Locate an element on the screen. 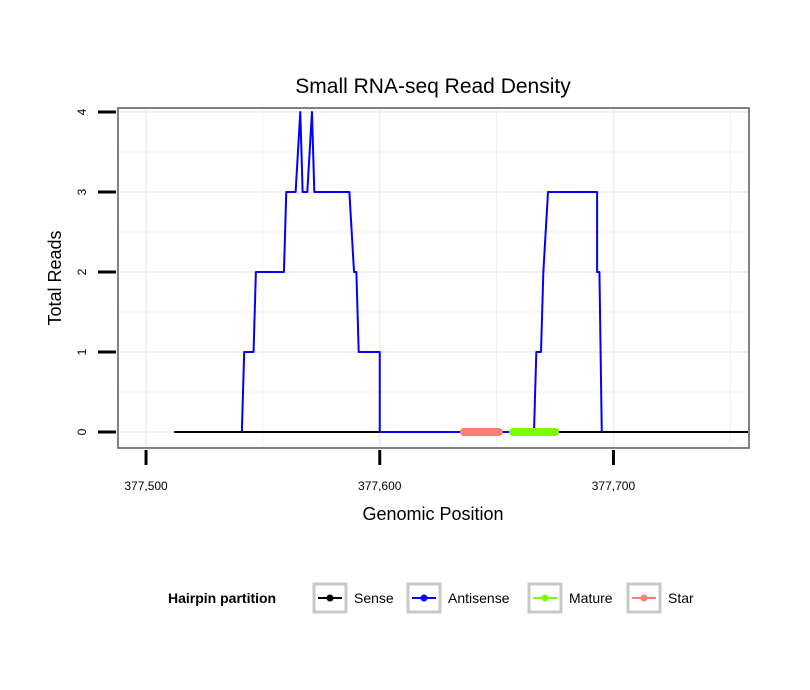  y-tick-label: 4 is located at coordinates (82, 111).